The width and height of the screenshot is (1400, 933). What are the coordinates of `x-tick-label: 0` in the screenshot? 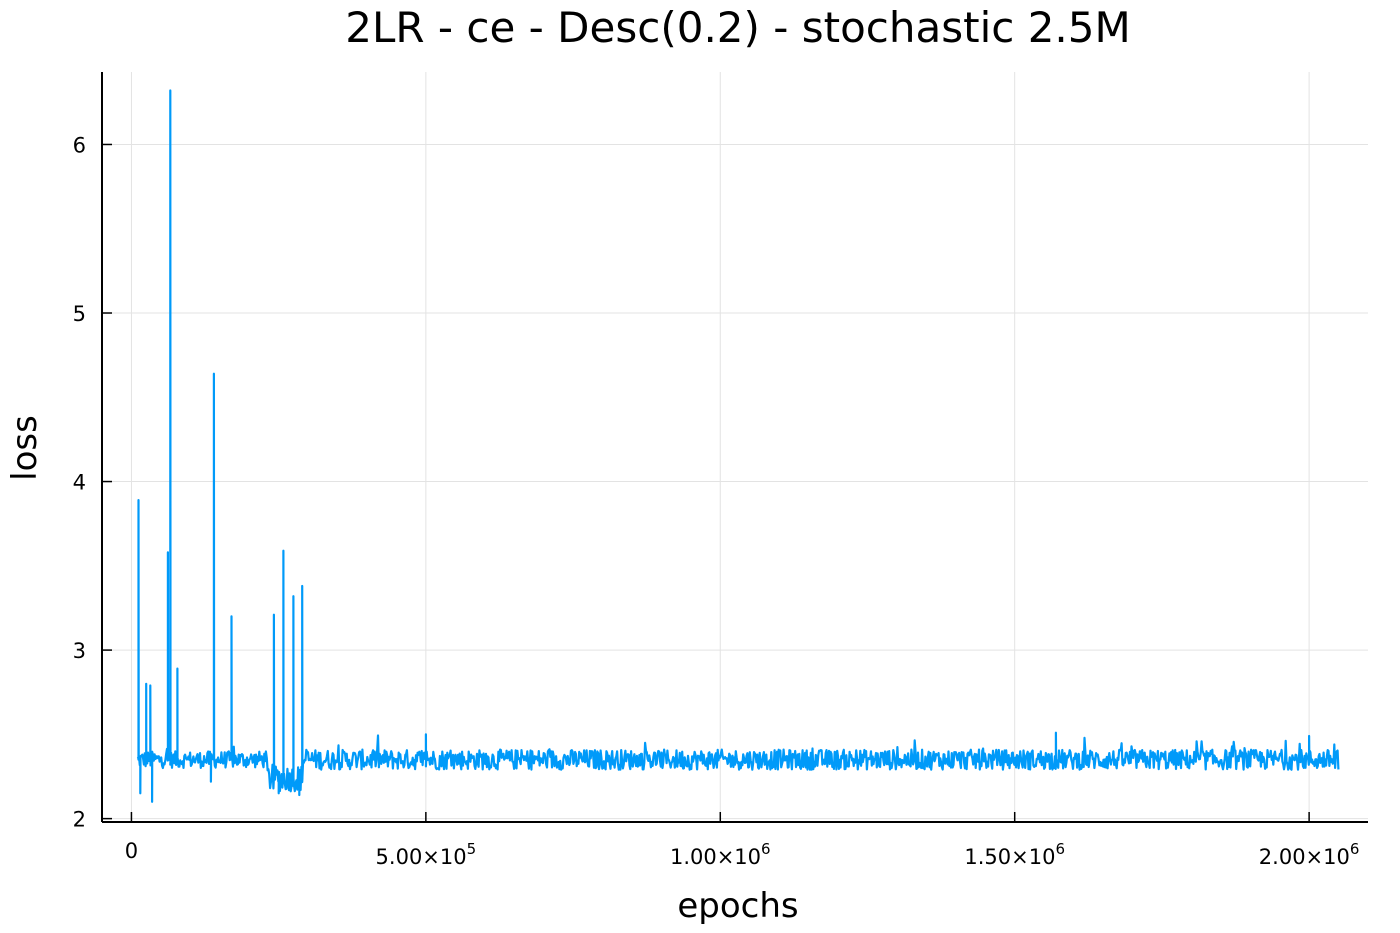 It's located at (131, 851).